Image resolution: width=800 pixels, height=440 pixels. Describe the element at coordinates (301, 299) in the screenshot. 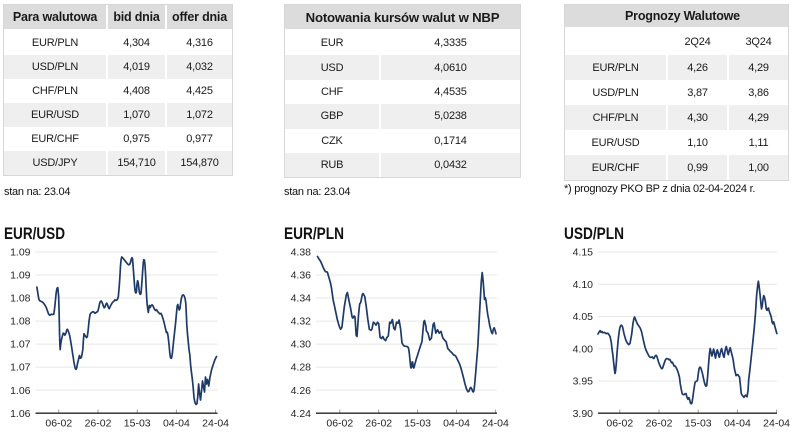

I see `svg-text: 4.34` at that location.